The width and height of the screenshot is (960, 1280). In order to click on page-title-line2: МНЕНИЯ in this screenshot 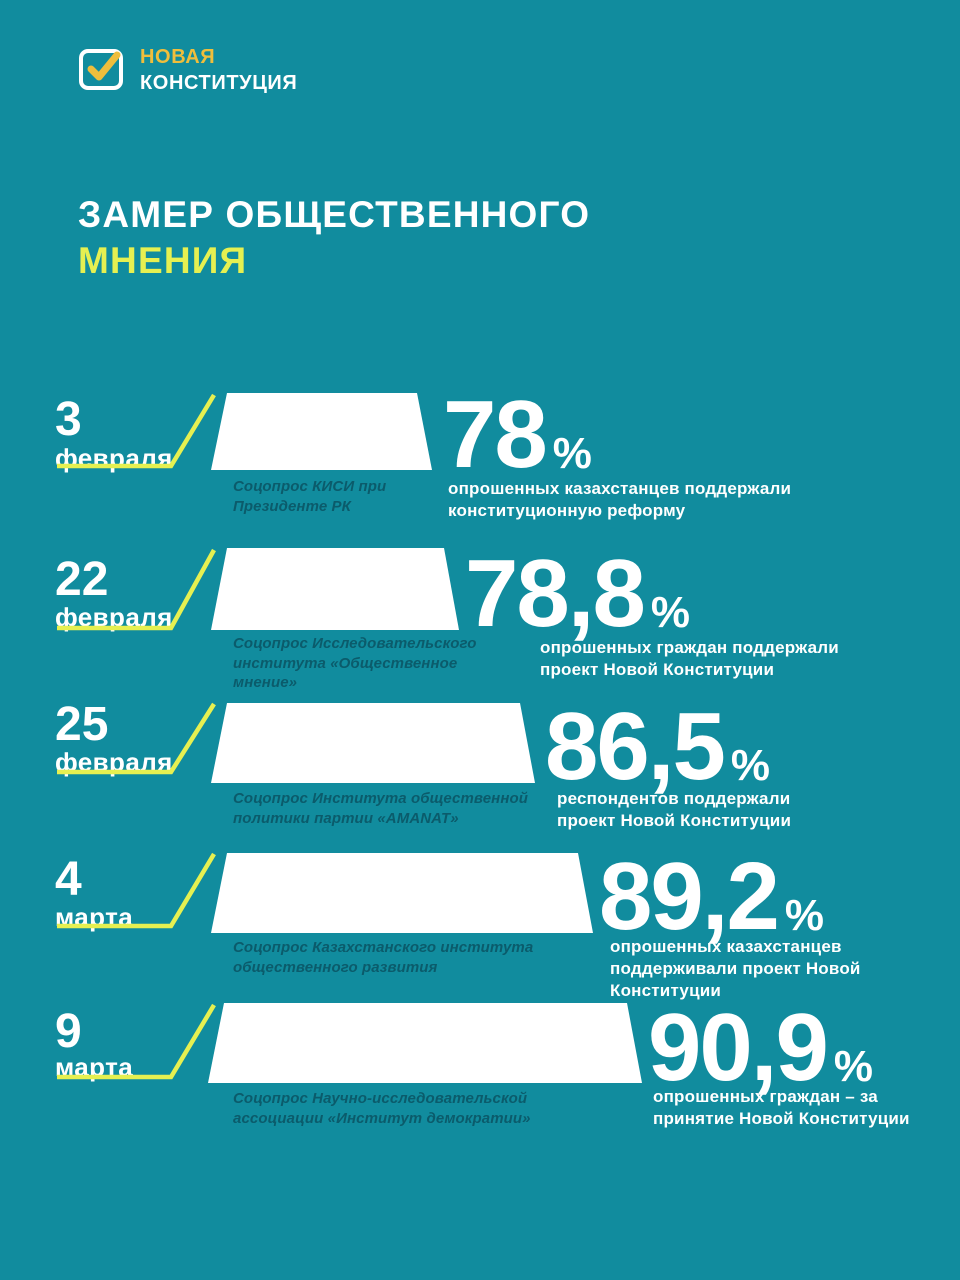, I will do `click(163, 260)`.